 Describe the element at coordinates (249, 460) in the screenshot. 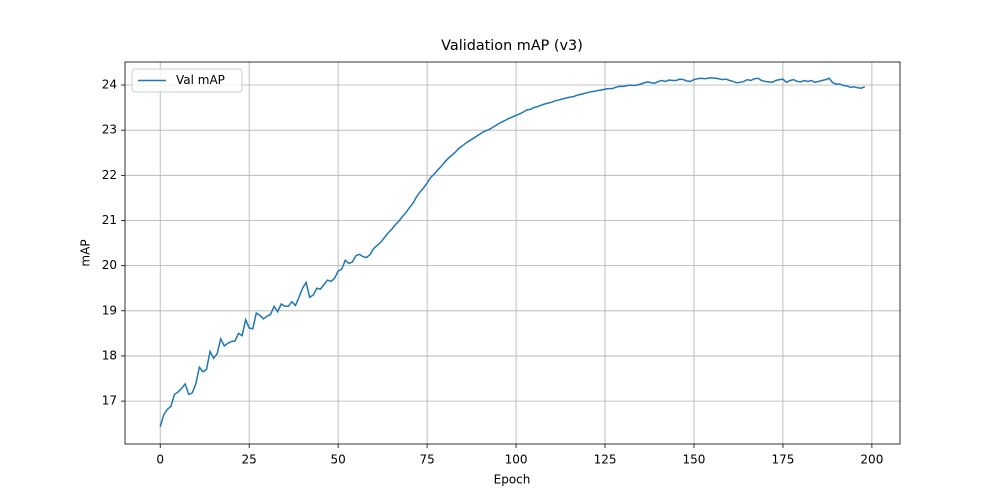

I see `x-tick-label: 25` at that location.